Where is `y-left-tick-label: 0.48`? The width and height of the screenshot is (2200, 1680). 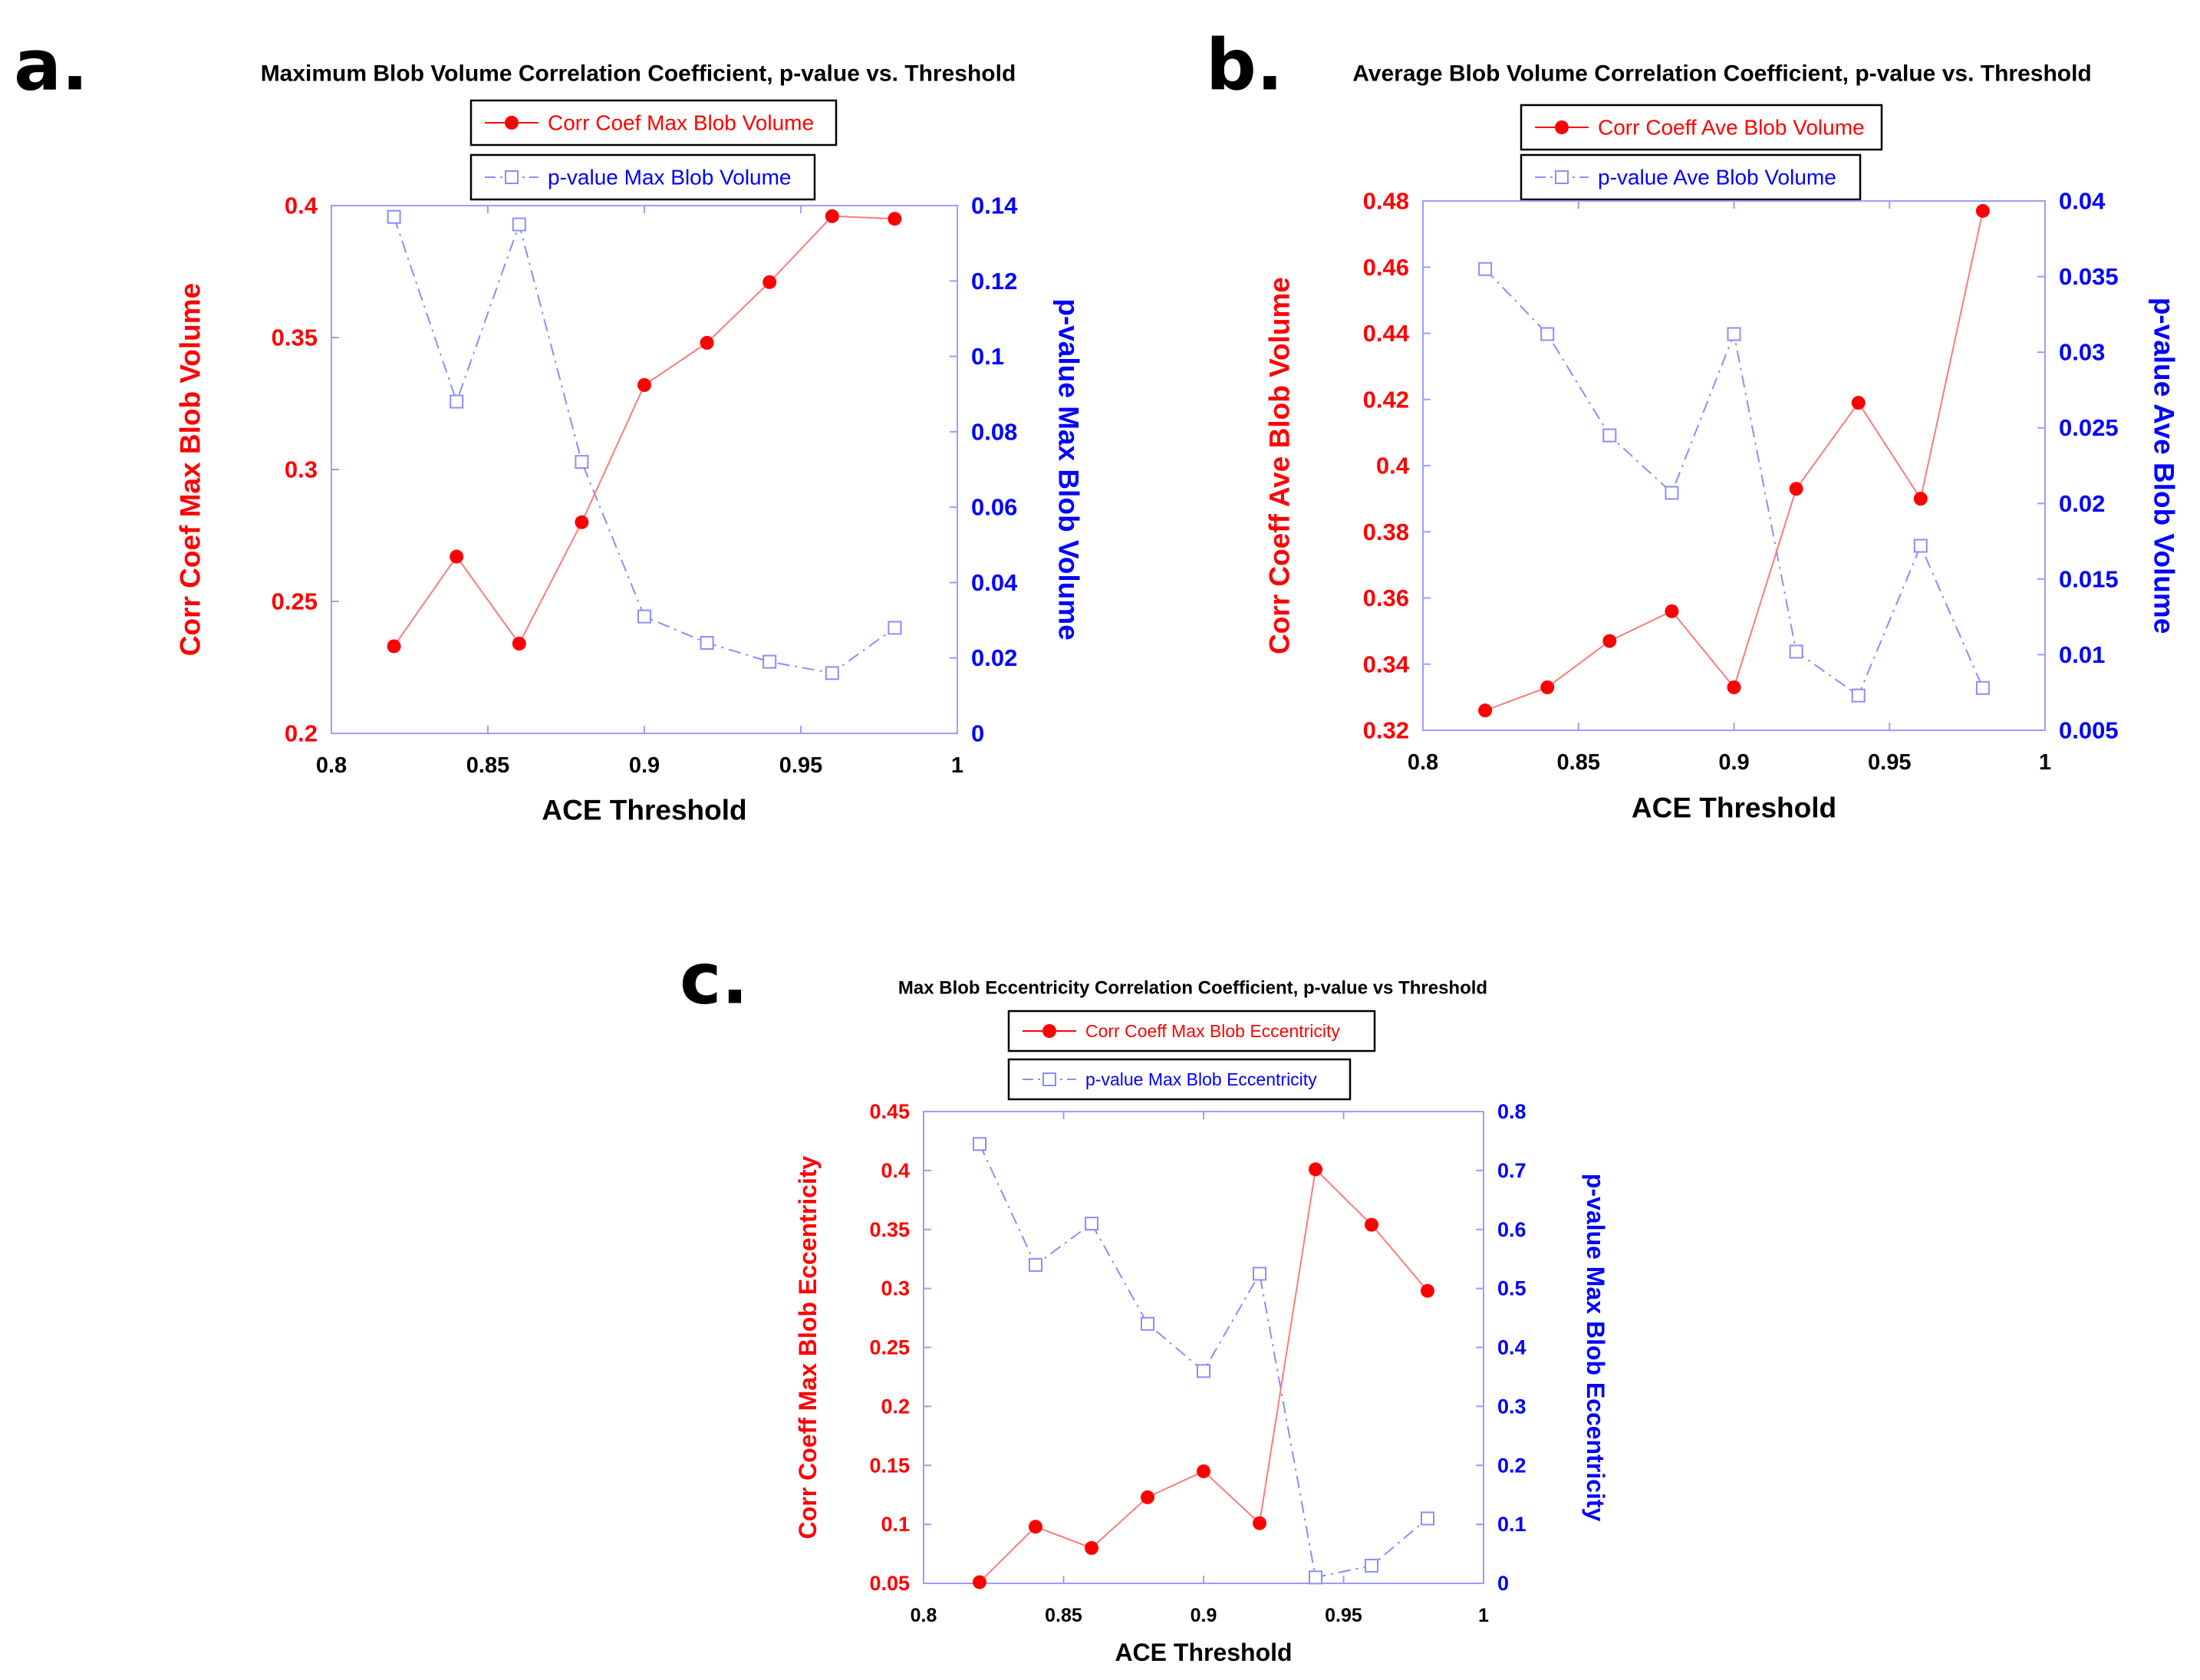
y-left-tick-label: 0.48 is located at coordinates (1386, 201).